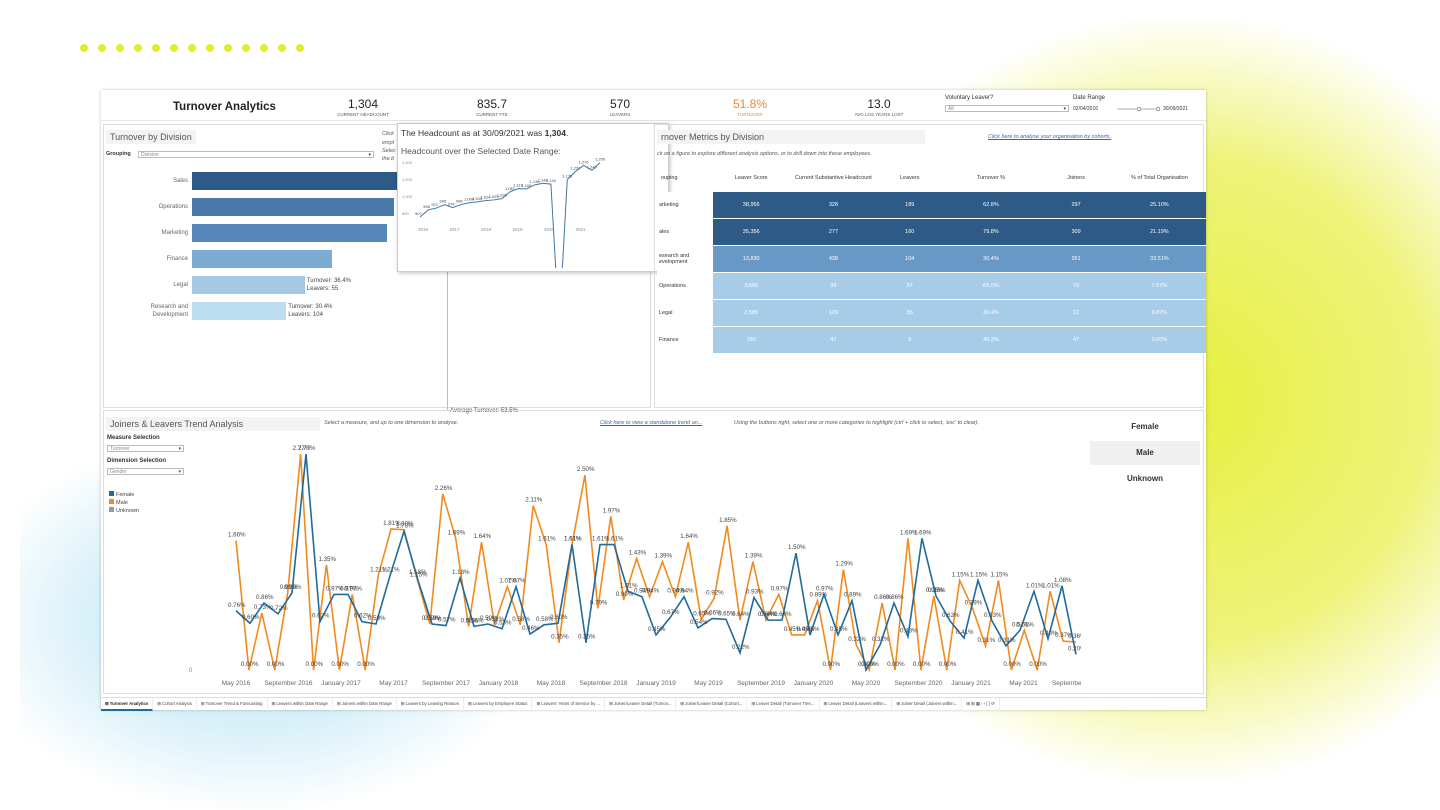 The width and height of the screenshot is (1440, 810). I want to click on metrics-cell: 33.51%, so click(1159, 259).